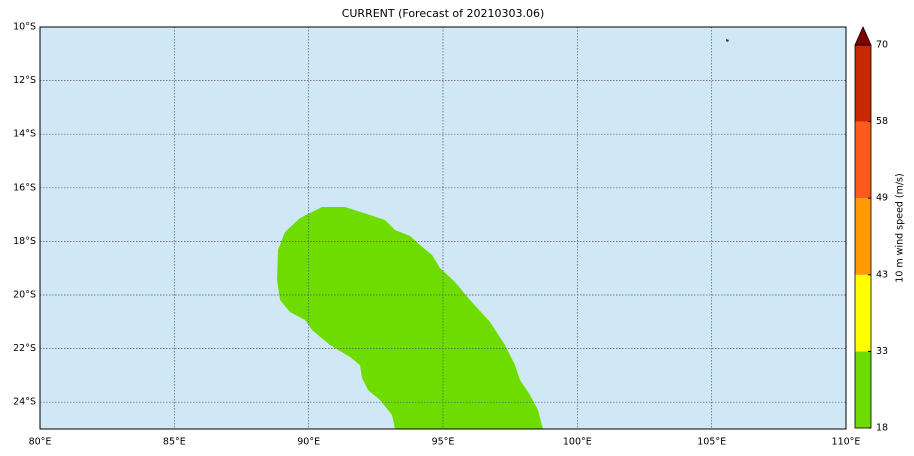  What do you see at coordinates (40, 442) in the screenshot?
I see `x-tick-label: 80°E` at bounding box center [40, 442].